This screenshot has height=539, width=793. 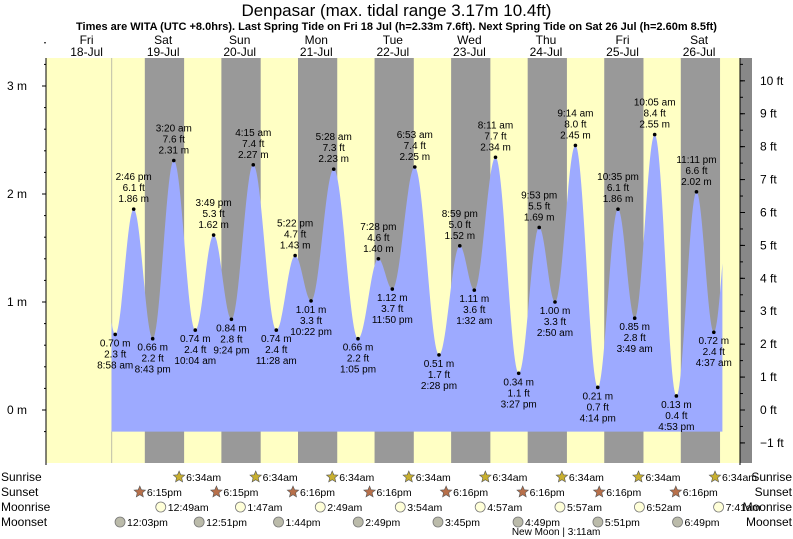 What do you see at coordinates (333, 159) in the screenshot?
I see `tide-m-label: 2.23 m` at bounding box center [333, 159].